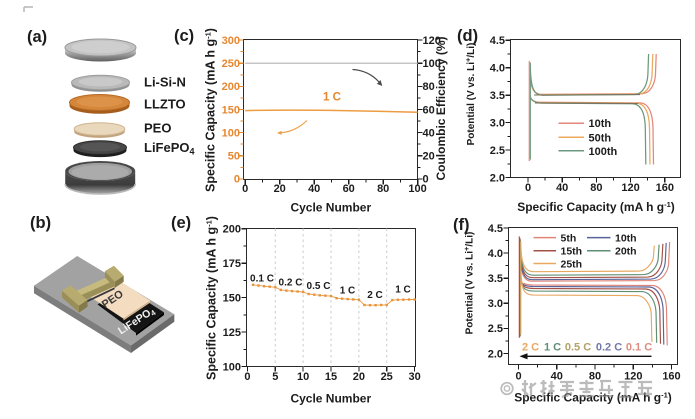  I want to click on svg-text: (b), so click(40, 223).